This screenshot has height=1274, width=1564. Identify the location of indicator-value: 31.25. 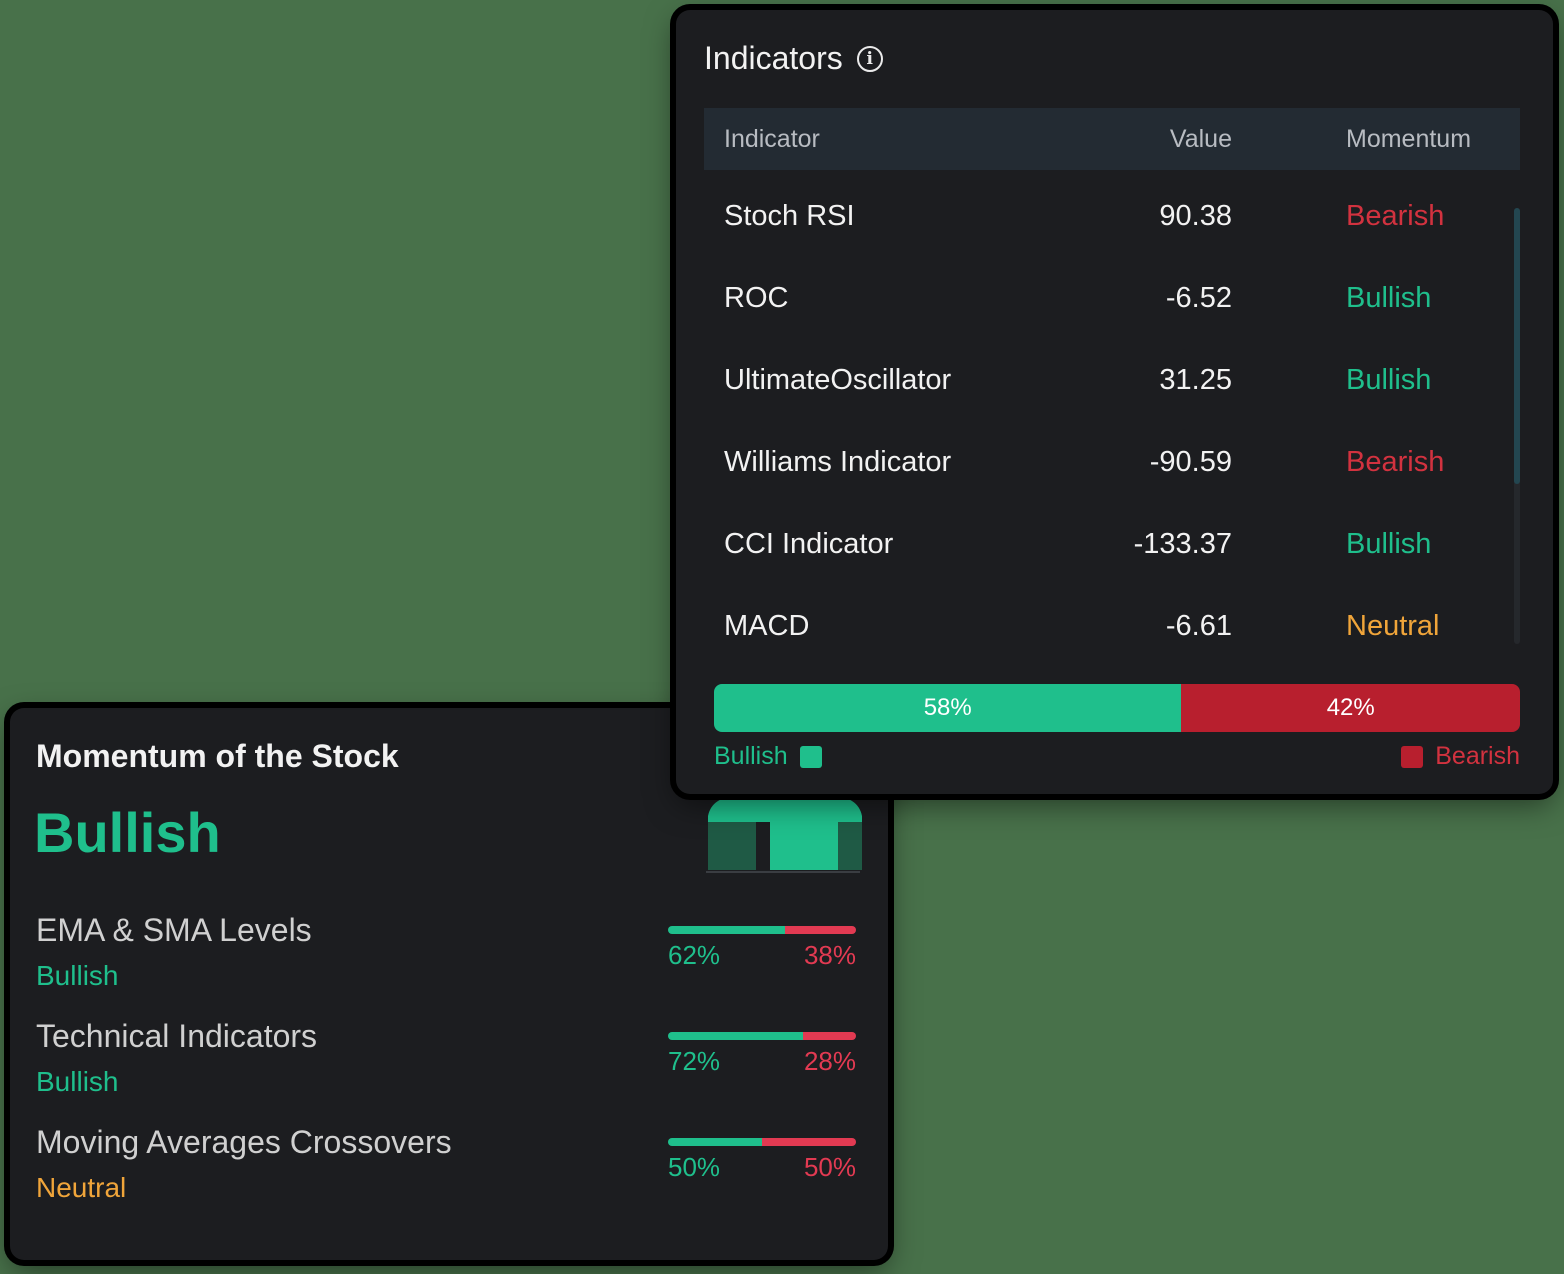
(1195, 380).